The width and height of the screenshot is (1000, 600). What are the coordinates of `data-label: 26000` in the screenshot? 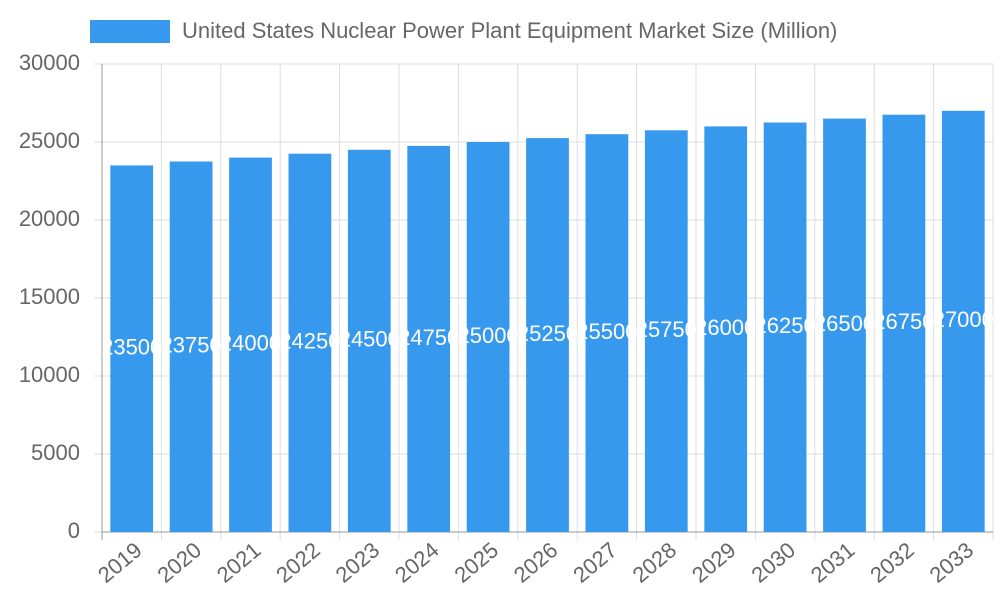 It's located at (725, 327).